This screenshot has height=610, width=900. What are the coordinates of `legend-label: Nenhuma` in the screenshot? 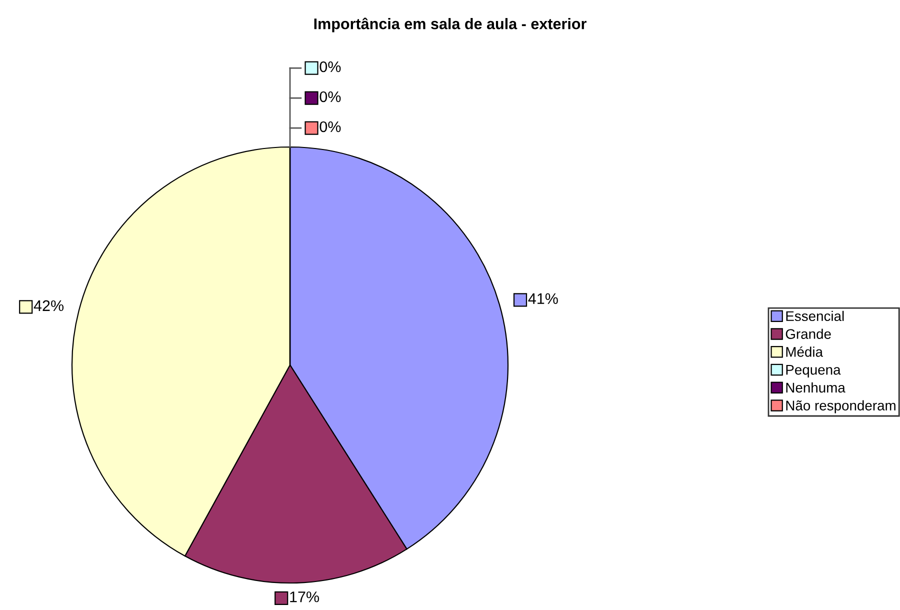 It's located at (816, 387).